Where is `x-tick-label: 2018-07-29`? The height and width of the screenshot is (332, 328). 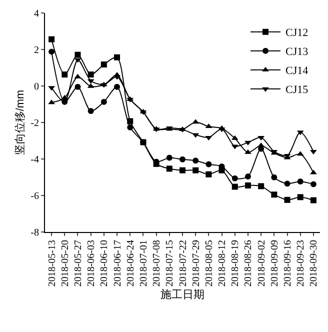 x-tick-label: 2018-07-29 is located at coordinates (196, 263).